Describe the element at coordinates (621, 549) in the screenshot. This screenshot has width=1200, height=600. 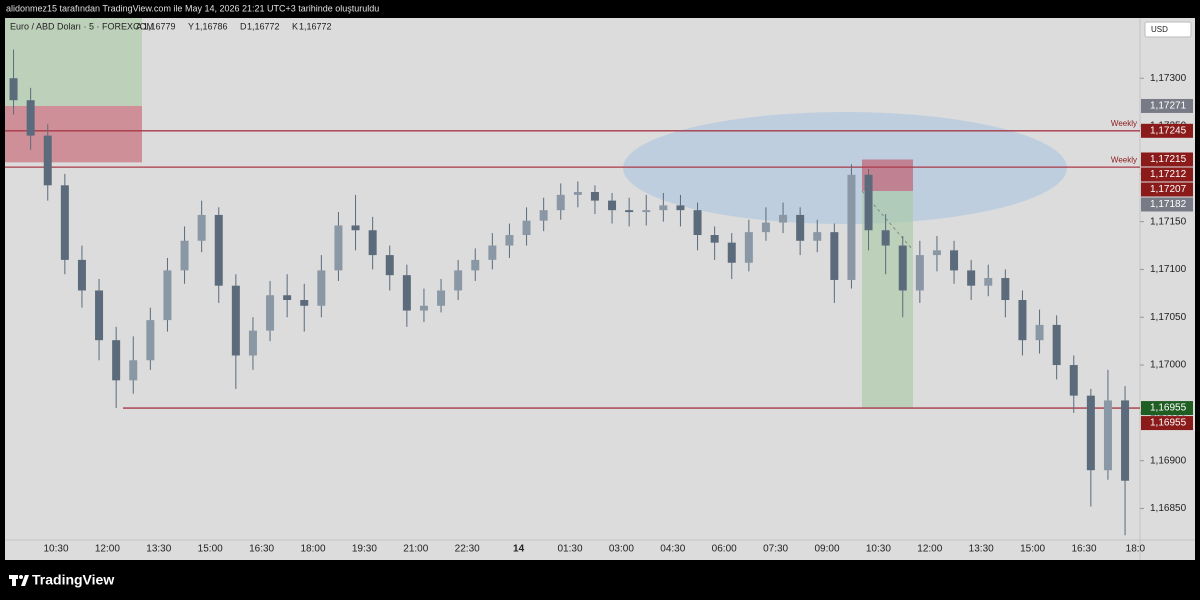
I see `x-tick-label: 03:00` at that location.